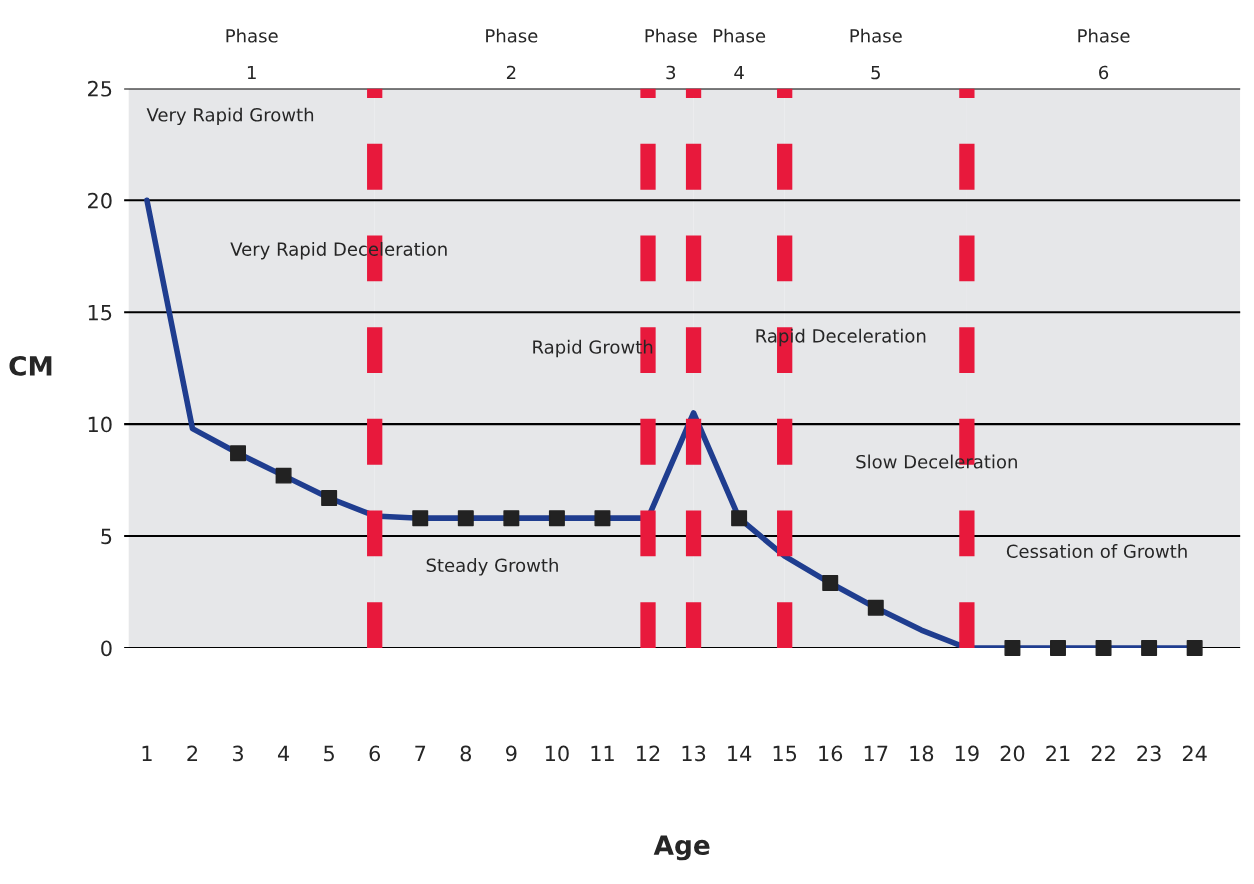 This screenshot has width=1254, height=884. Describe the element at coordinates (106, 648) in the screenshot. I see `y-tick-label: 0` at that location.